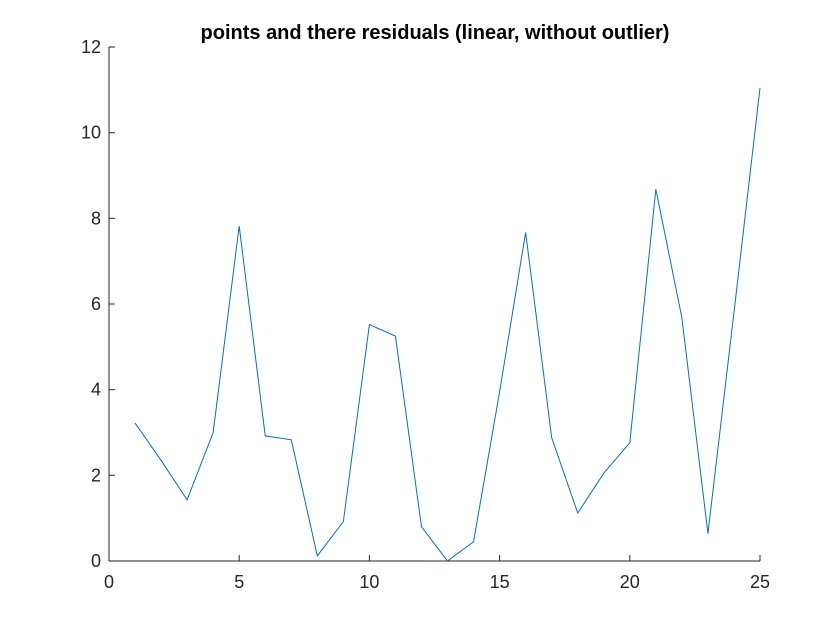 The image size is (840, 630). Describe the element at coordinates (630, 582) in the screenshot. I see `x-tick-label: 20` at that location.